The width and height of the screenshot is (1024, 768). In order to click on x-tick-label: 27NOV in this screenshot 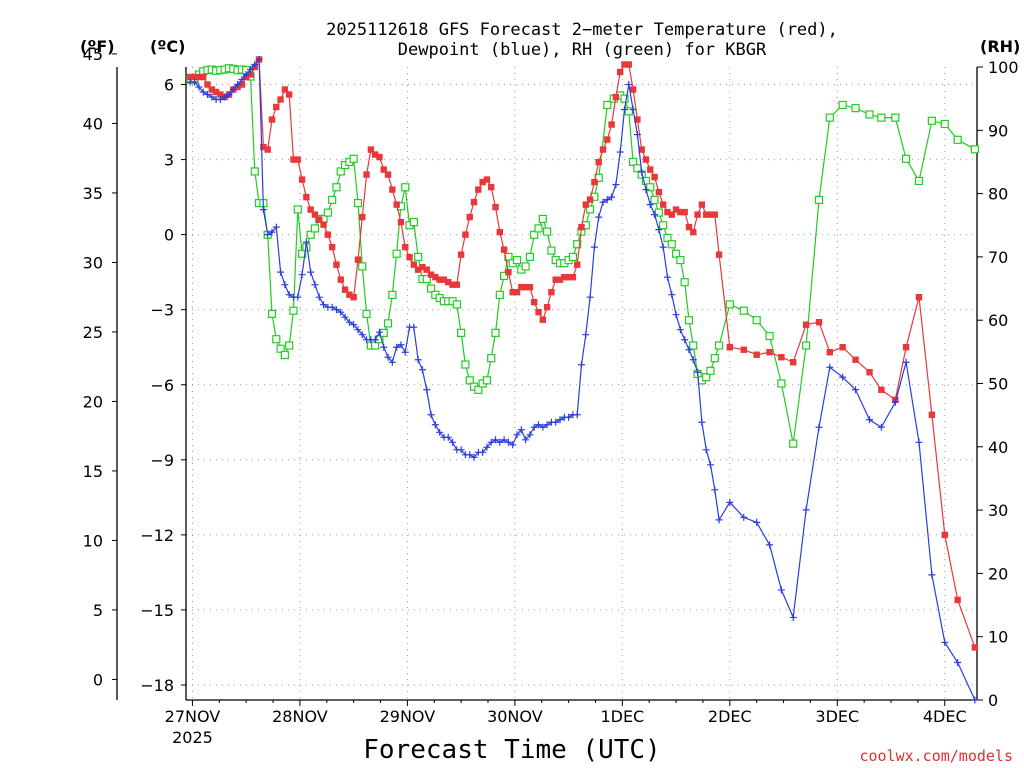, I will do `click(193, 716)`.